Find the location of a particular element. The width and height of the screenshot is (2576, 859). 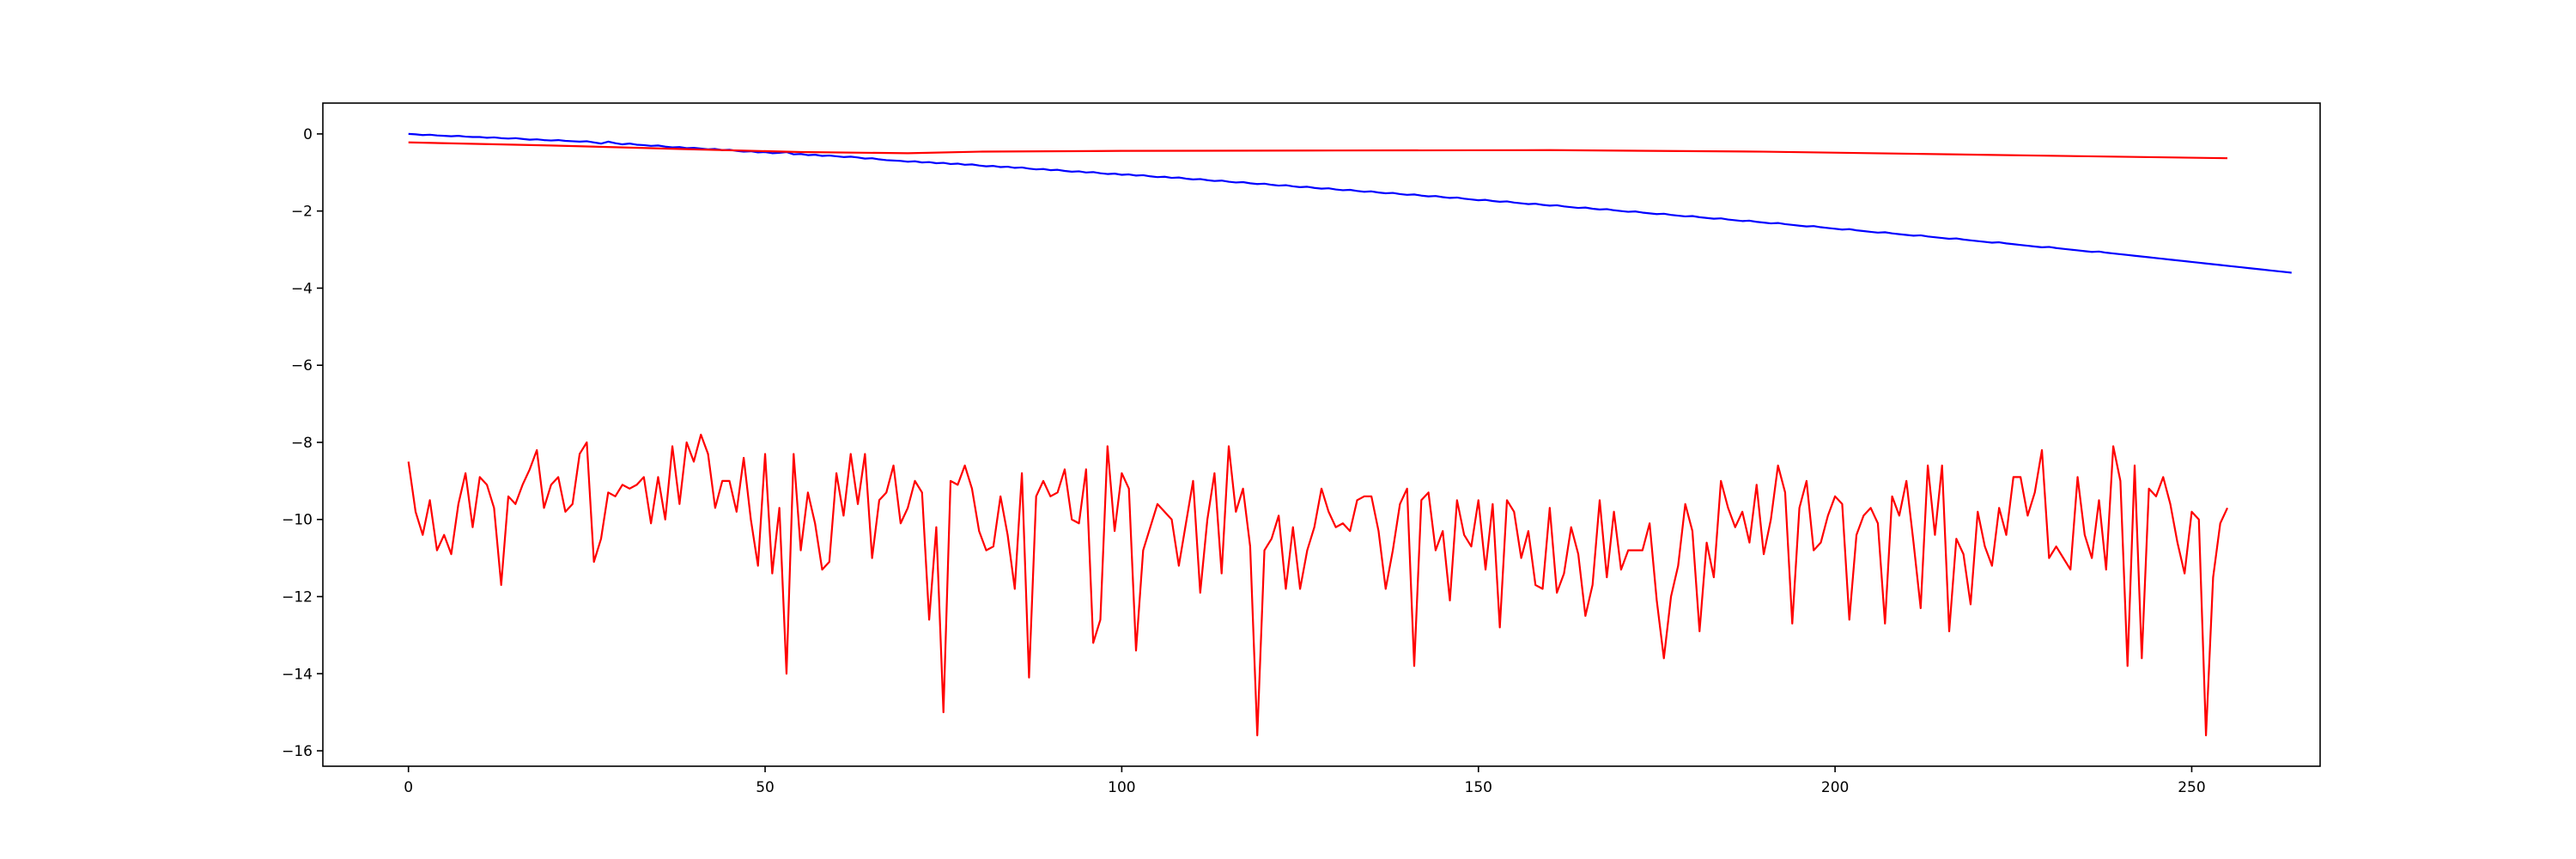

x-tick-label: 50 is located at coordinates (766, 788).